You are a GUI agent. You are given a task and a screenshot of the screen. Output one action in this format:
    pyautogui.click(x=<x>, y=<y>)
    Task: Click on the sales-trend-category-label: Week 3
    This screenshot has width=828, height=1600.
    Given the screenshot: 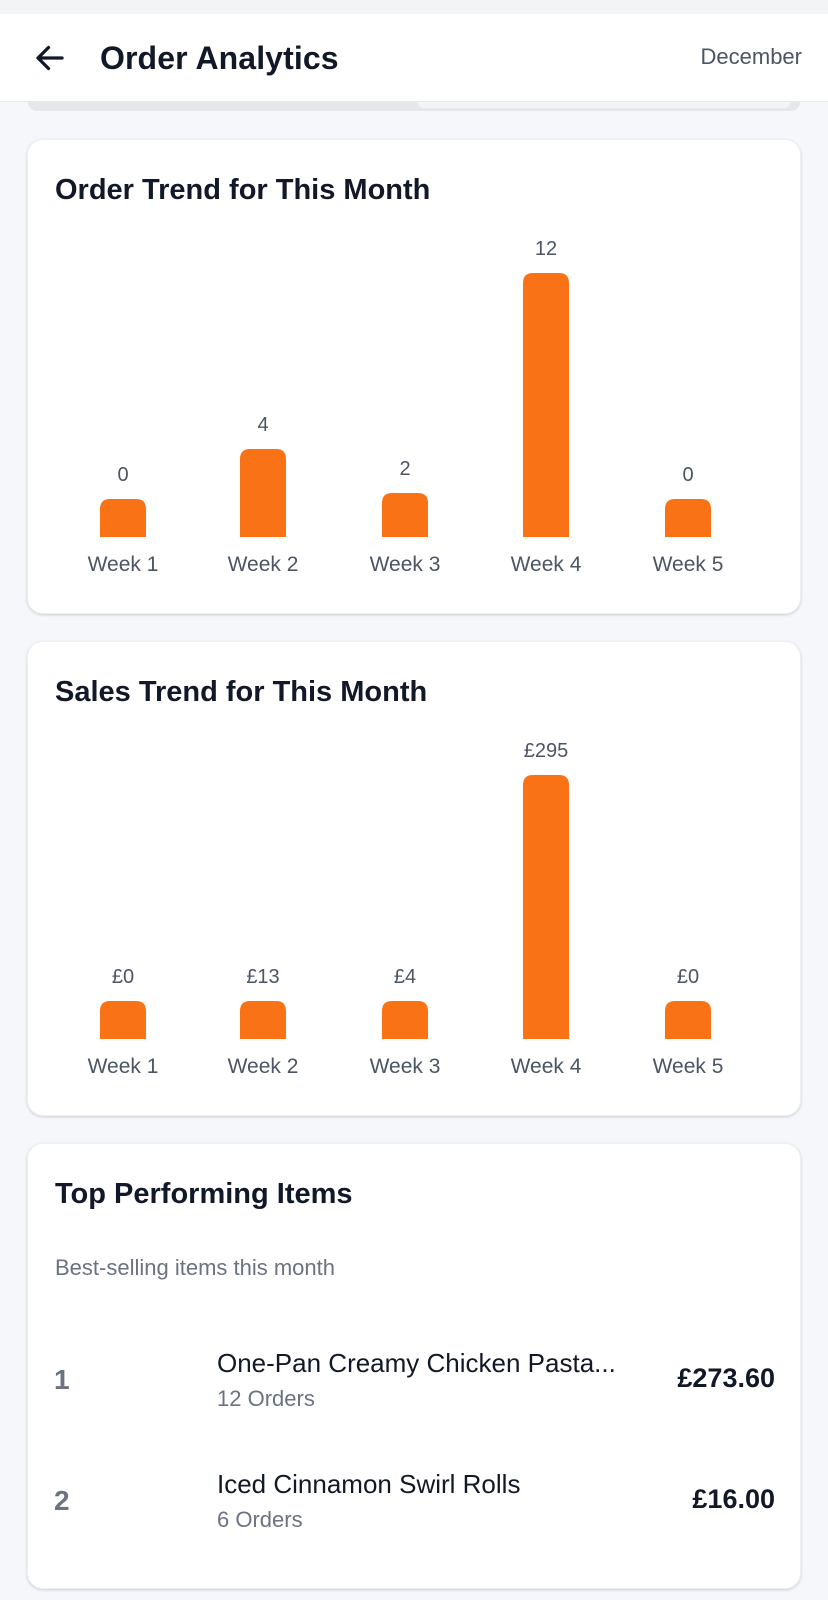 What is the action you would take?
    pyautogui.click(x=405, y=1066)
    